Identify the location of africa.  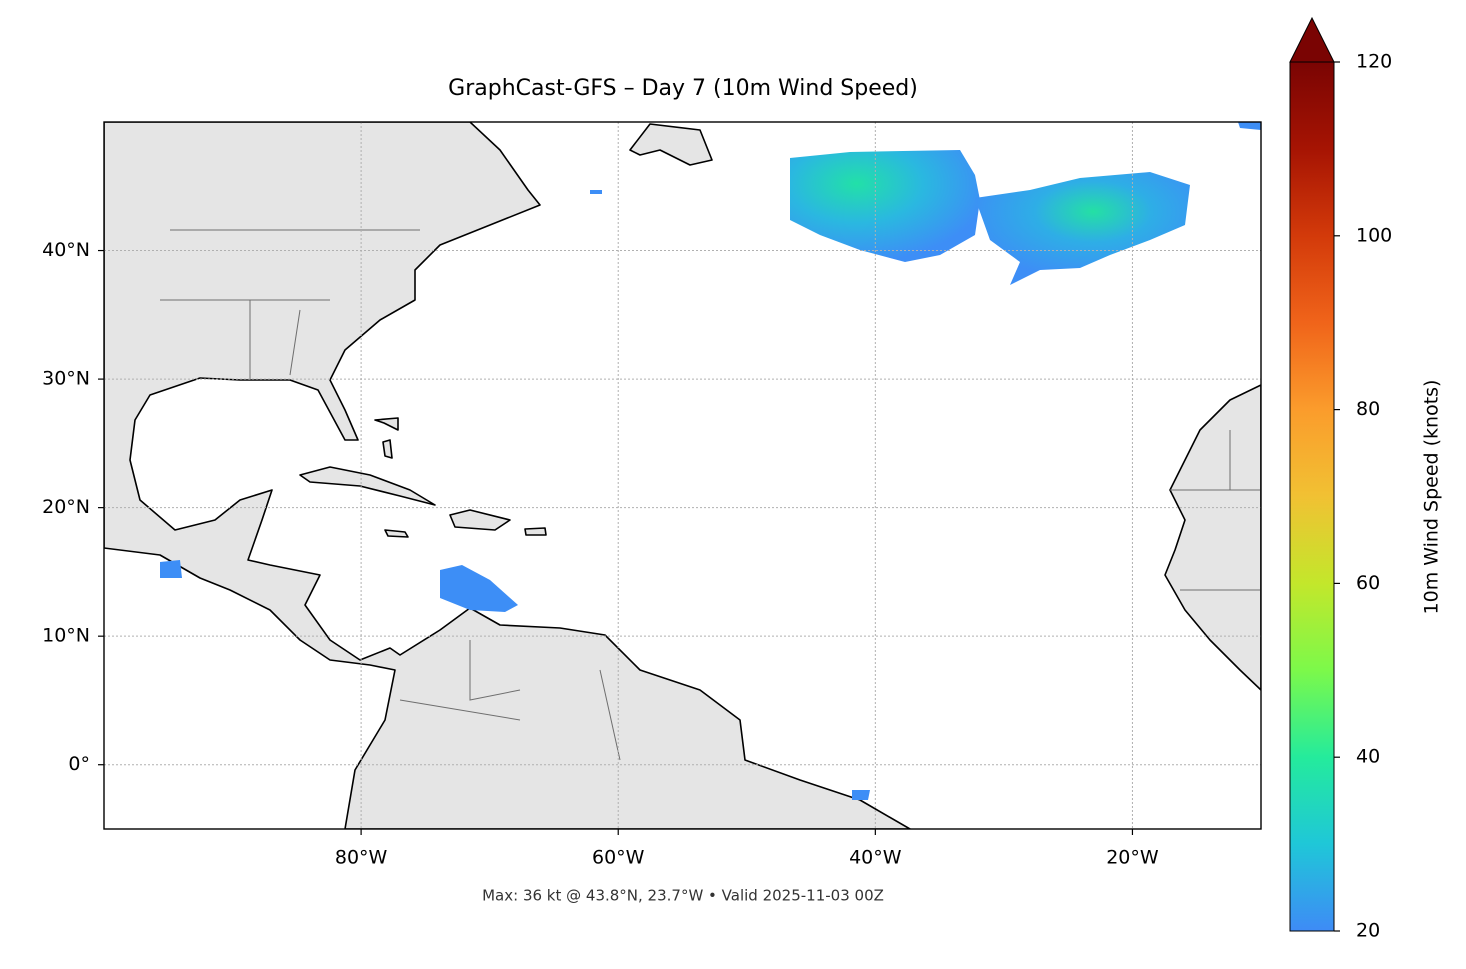
(1212, 537).